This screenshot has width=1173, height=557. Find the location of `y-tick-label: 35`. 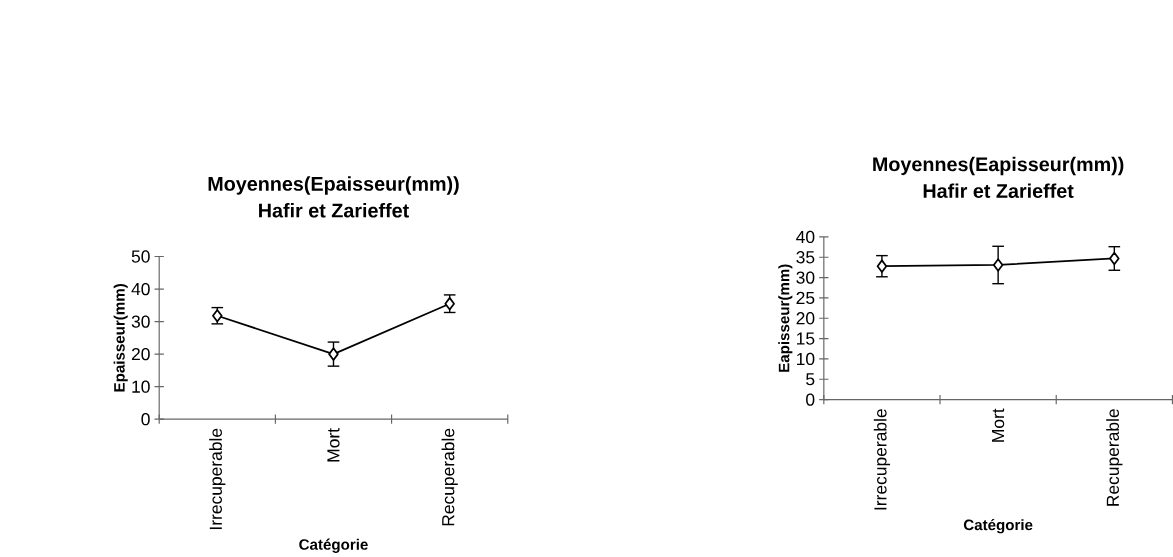

y-tick-label: 35 is located at coordinates (805, 257).